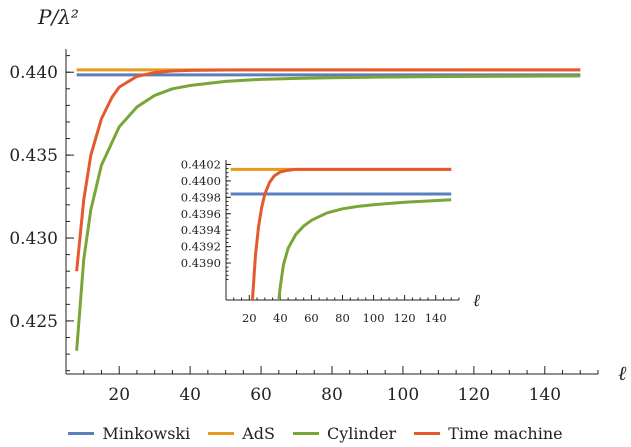 The image size is (631, 447). Describe the element at coordinates (201, 197) in the screenshot. I see `inset-y-tick-label: 0.4398` at that location.